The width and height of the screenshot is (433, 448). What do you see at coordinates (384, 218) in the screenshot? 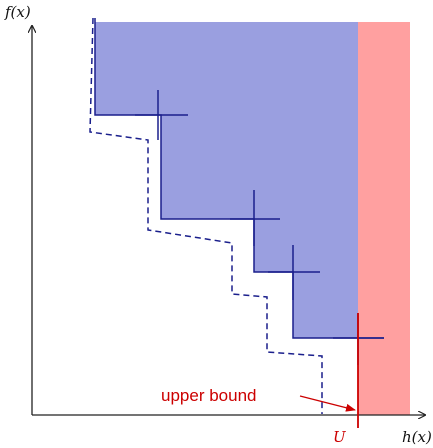
I see `infeasible-region` at bounding box center [384, 218].